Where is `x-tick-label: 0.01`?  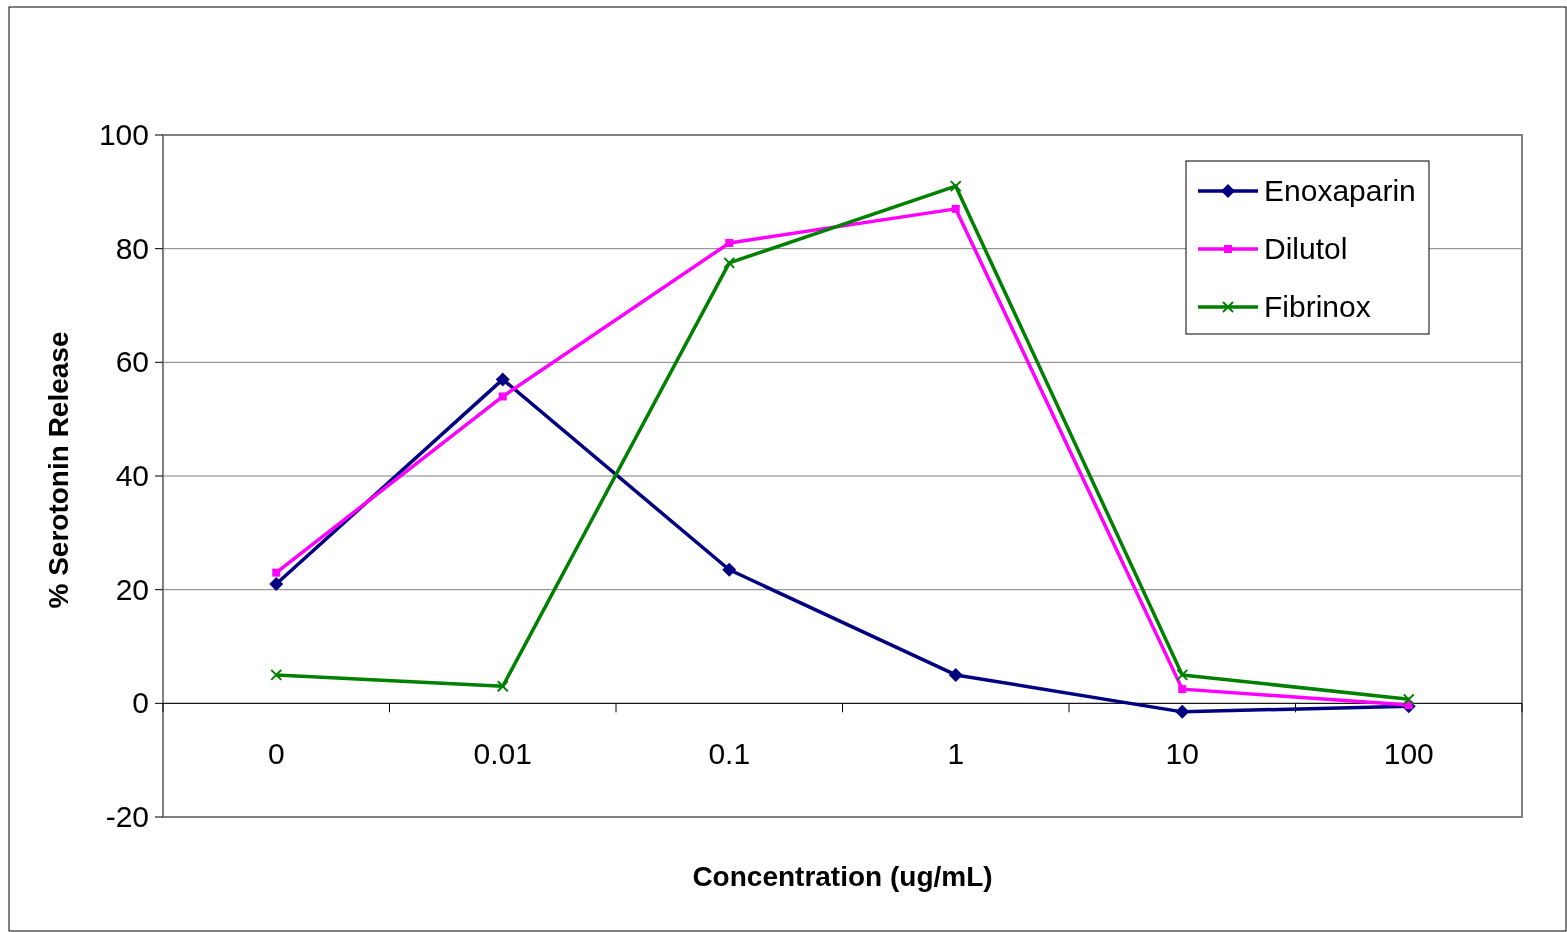
x-tick-label: 0.01 is located at coordinates (502, 754).